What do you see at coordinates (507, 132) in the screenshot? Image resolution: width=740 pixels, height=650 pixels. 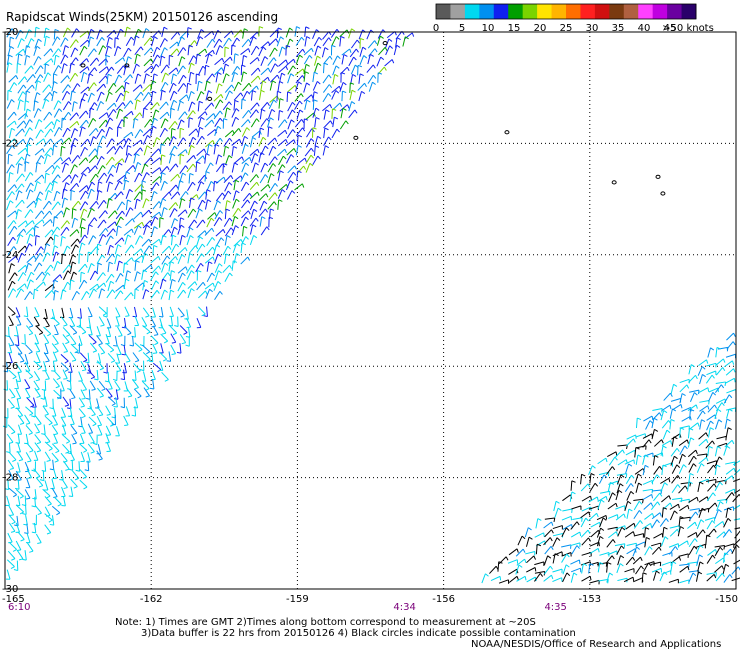 I see `island` at bounding box center [507, 132].